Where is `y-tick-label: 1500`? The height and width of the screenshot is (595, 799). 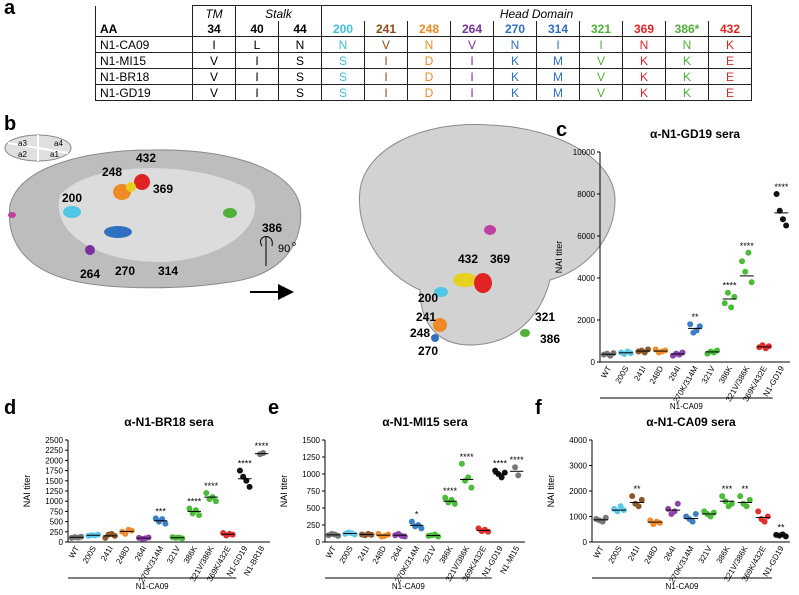
y-tick-label: 1500 is located at coordinates (311, 440).